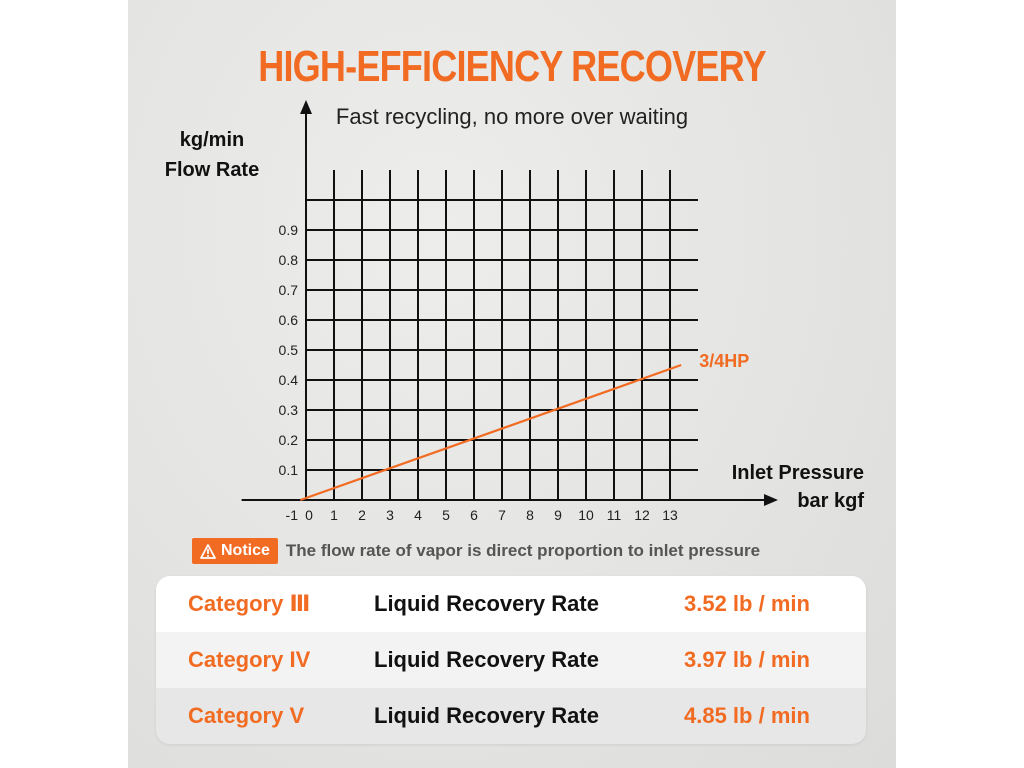 This screenshot has height=768, width=1024. Describe the element at coordinates (747, 603) in the screenshot. I see `rate-value-cell: 3.52 lb / min` at that location.